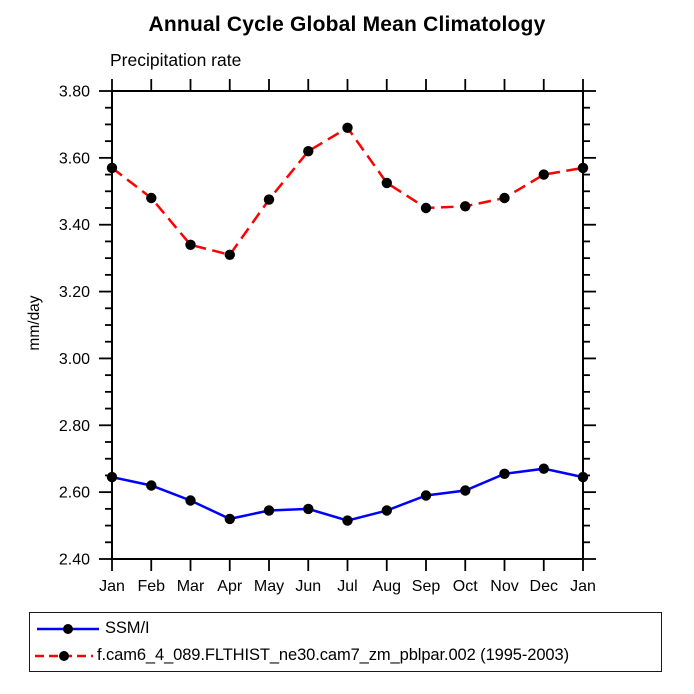 This screenshot has height=694, width=694. Describe the element at coordinates (151, 586) in the screenshot. I see `svg-text: Feb` at that location.